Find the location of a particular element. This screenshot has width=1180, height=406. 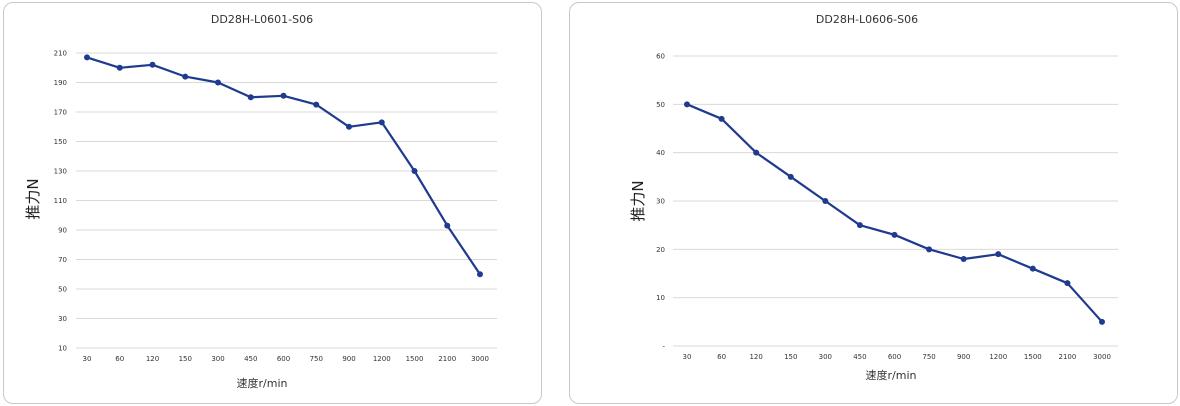

left-y-tick-label: 70 is located at coordinates (62, 260).